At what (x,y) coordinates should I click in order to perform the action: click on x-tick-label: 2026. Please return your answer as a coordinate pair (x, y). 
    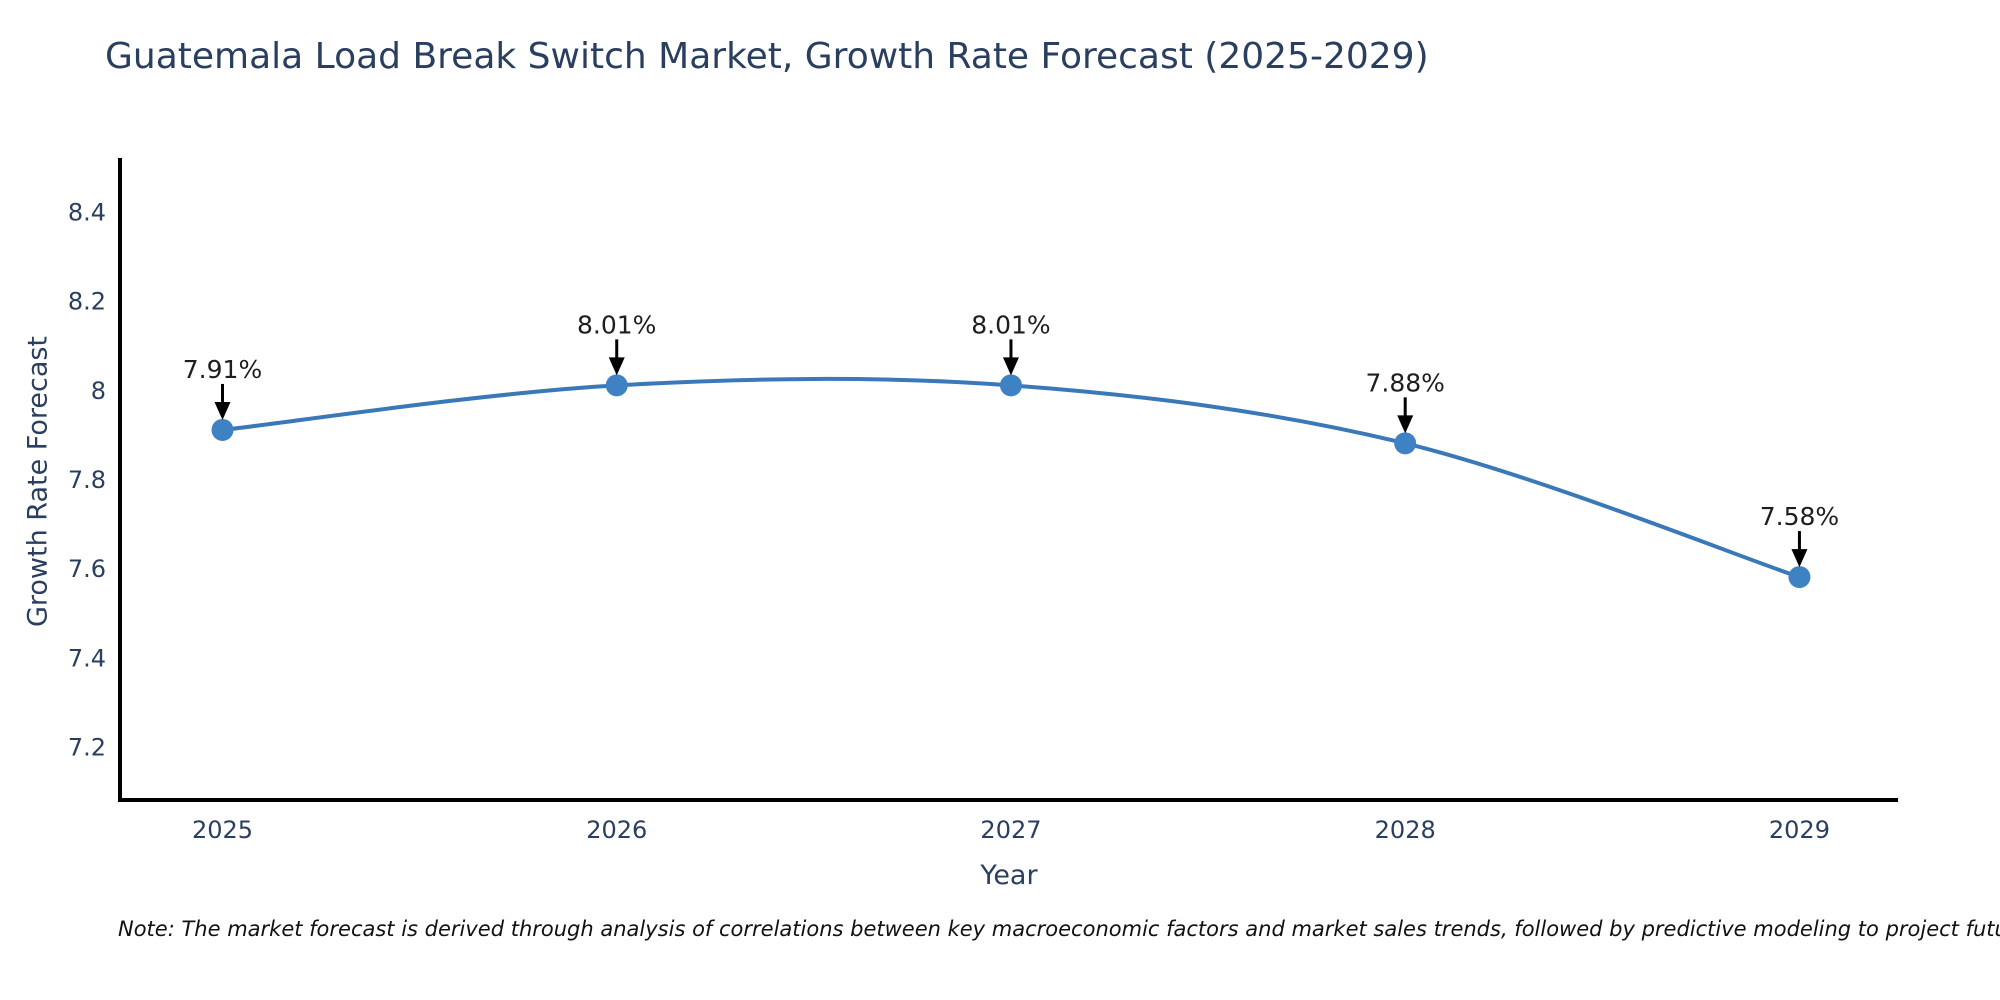
    Looking at the image, I should click on (616, 830).